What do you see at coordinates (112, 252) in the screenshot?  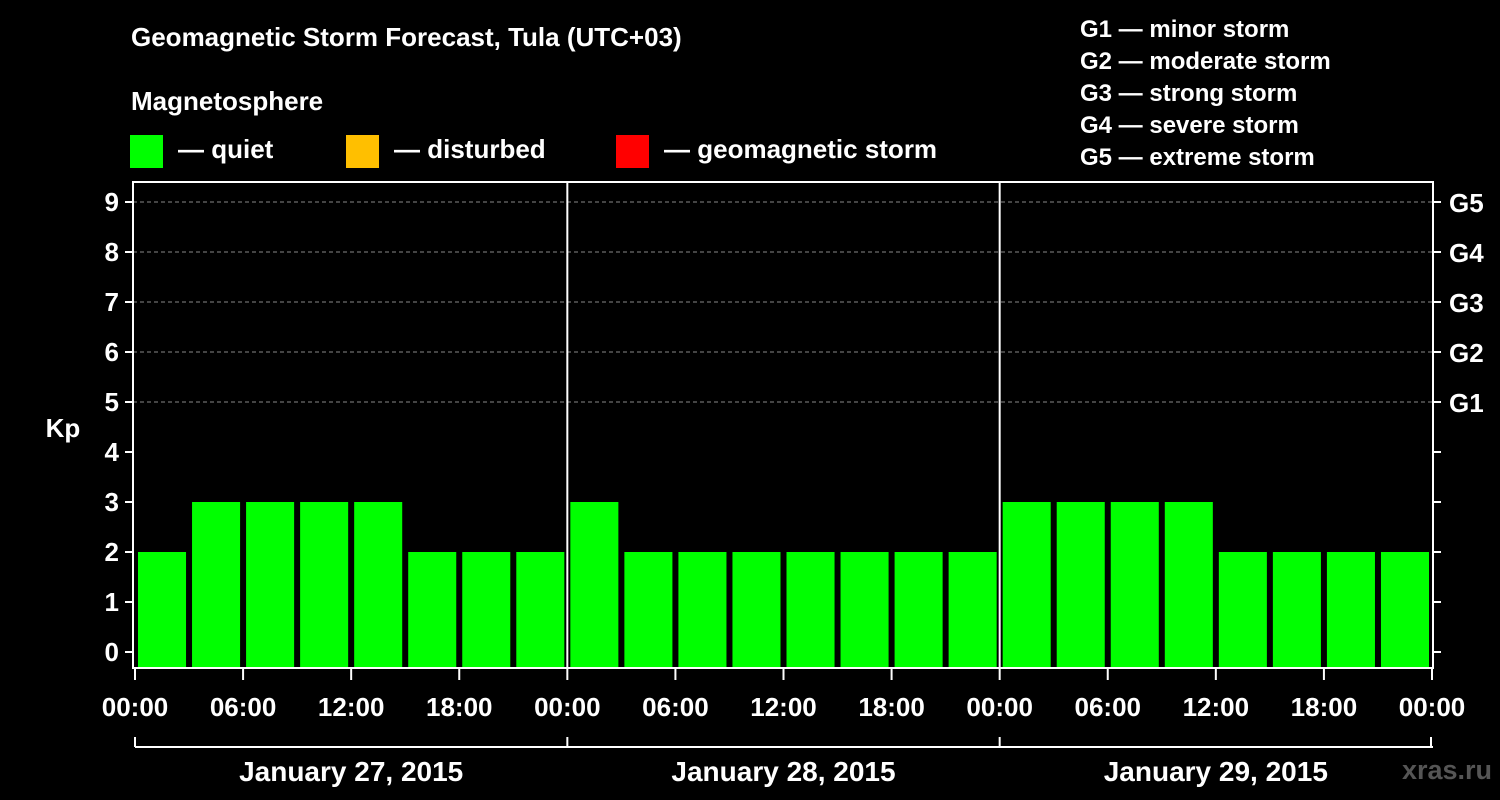 I see `y-tick-label: 8` at bounding box center [112, 252].